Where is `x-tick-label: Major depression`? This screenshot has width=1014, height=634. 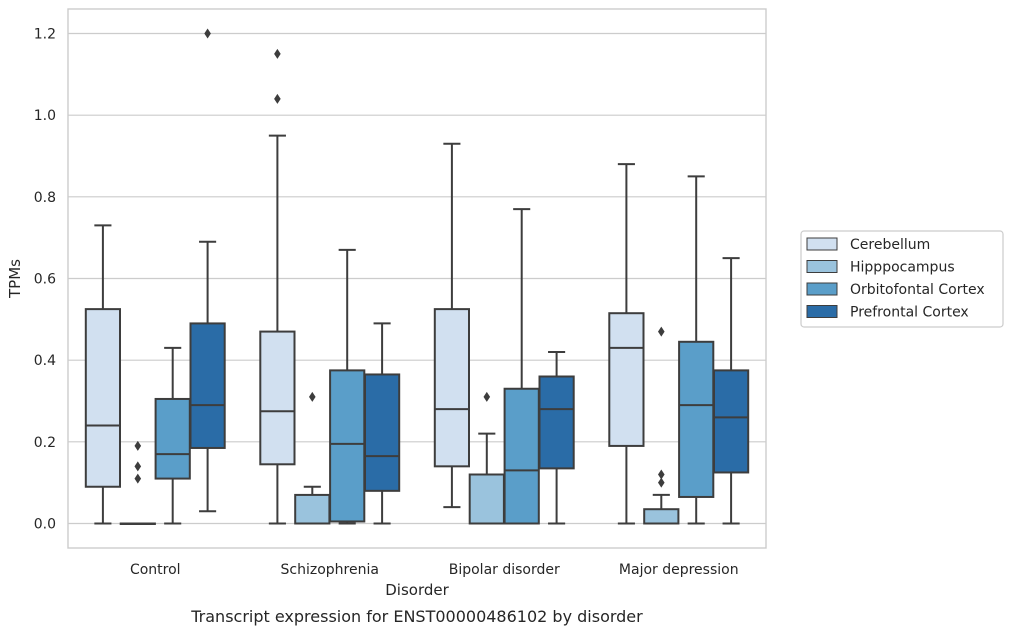
x-tick-label: Major depression is located at coordinates (679, 570).